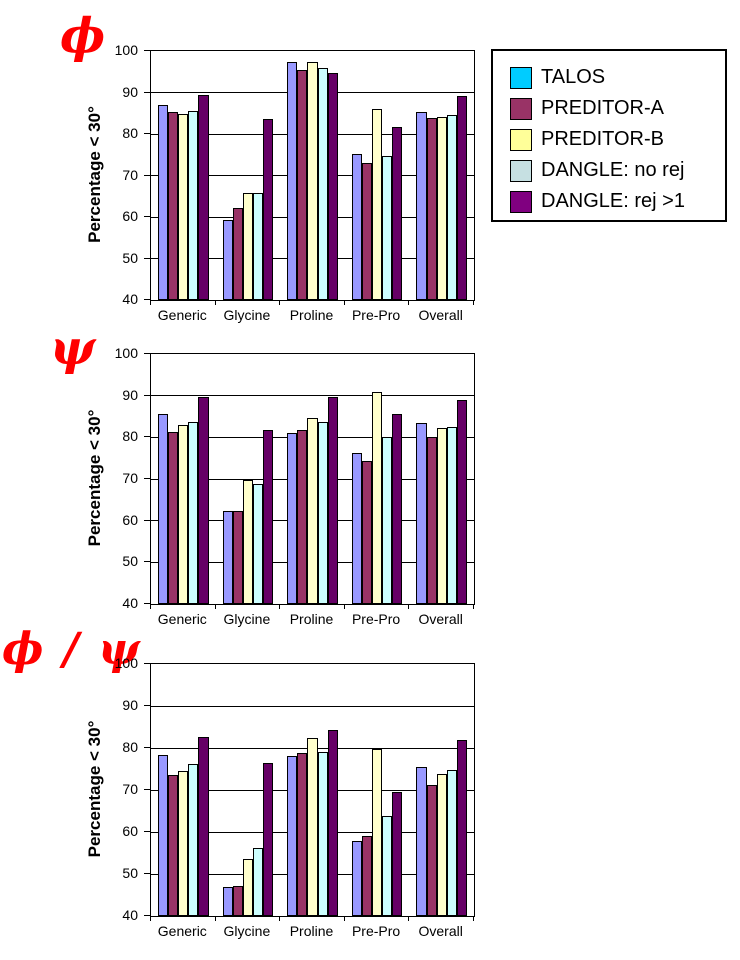 The width and height of the screenshot is (740, 960). I want to click on legend-swatch-preditor-b, so click(521, 139).